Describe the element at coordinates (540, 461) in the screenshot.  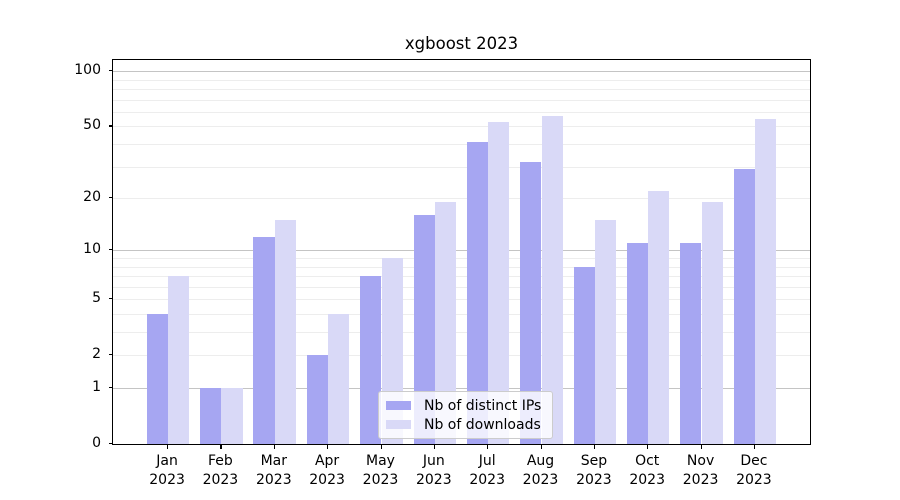
I see `x-tick-month: Aug` at that location.